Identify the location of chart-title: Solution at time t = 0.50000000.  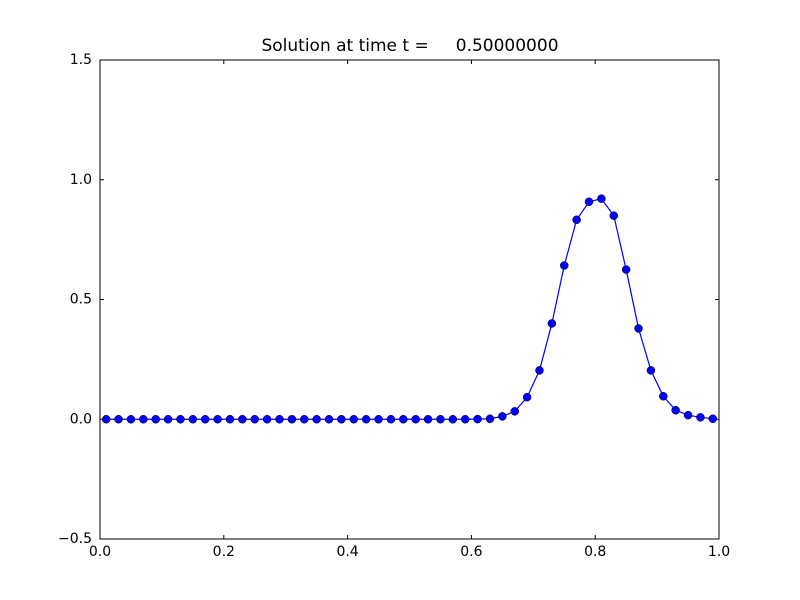
(409, 46).